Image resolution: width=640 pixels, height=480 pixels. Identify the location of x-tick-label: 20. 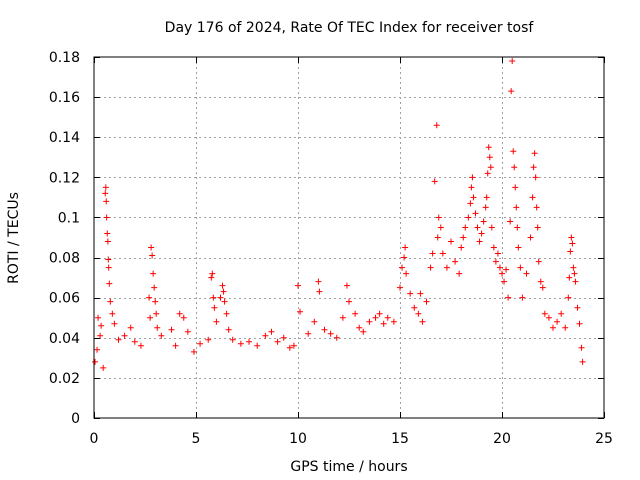
(502, 439).